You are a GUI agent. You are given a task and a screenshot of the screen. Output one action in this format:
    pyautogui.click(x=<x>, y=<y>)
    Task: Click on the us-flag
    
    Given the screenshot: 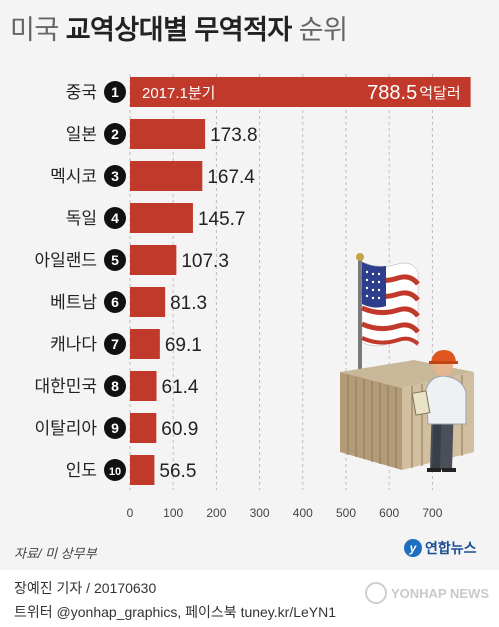 What is the action you would take?
    pyautogui.click(x=390, y=304)
    